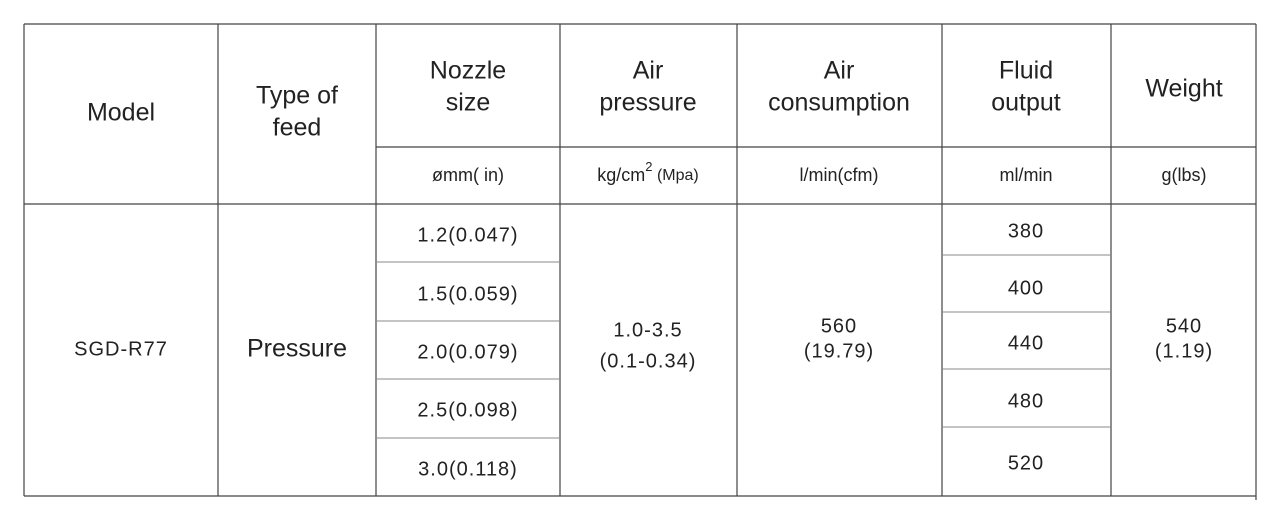 The image size is (1280, 520). What do you see at coordinates (468, 71) in the screenshot?
I see `header-text: Nozzle` at bounding box center [468, 71].